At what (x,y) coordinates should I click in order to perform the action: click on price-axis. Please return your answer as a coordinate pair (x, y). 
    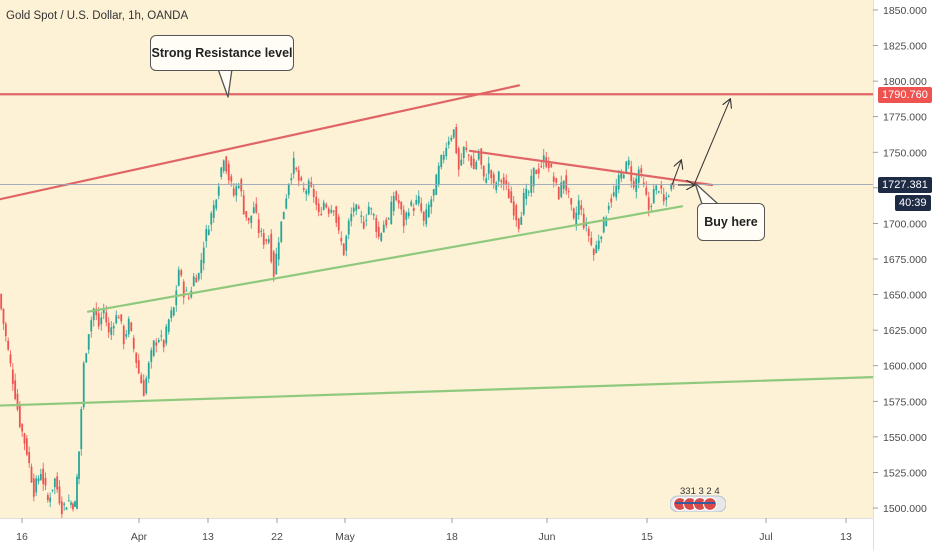
    Looking at the image, I should click on (902, 275).